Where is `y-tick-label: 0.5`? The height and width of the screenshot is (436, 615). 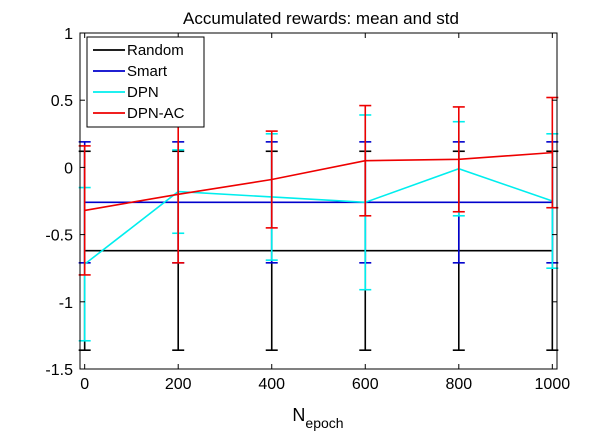 y-tick-label: 0.5 is located at coordinates (62, 101).